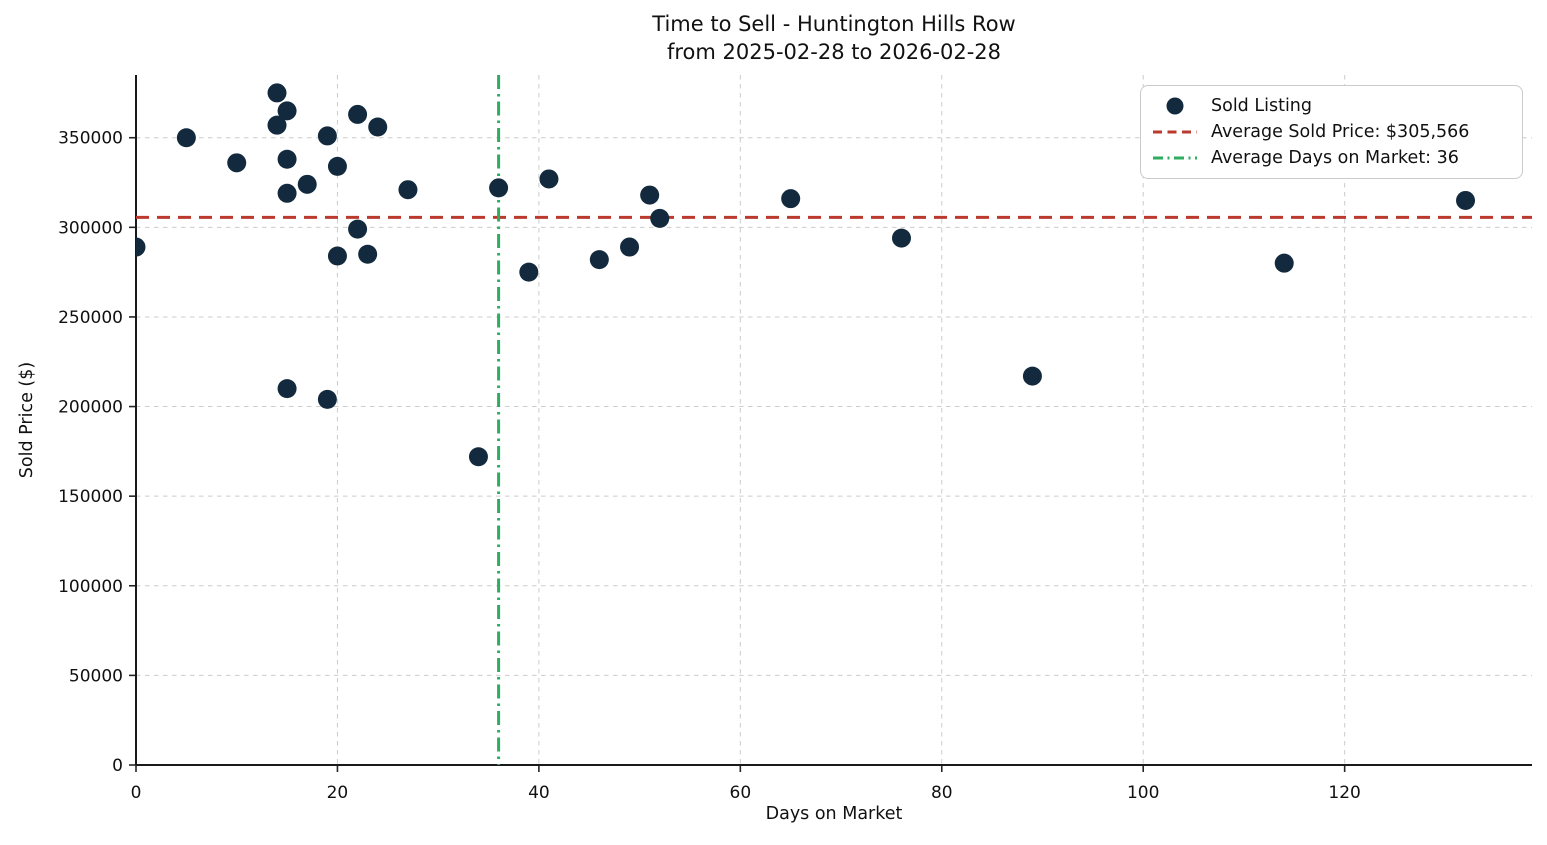 This screenshot has height=845, width=1547. Describe the element at coordinates (90, 497) in the screenshot. I see `y-tick-label: 150000` at that location.